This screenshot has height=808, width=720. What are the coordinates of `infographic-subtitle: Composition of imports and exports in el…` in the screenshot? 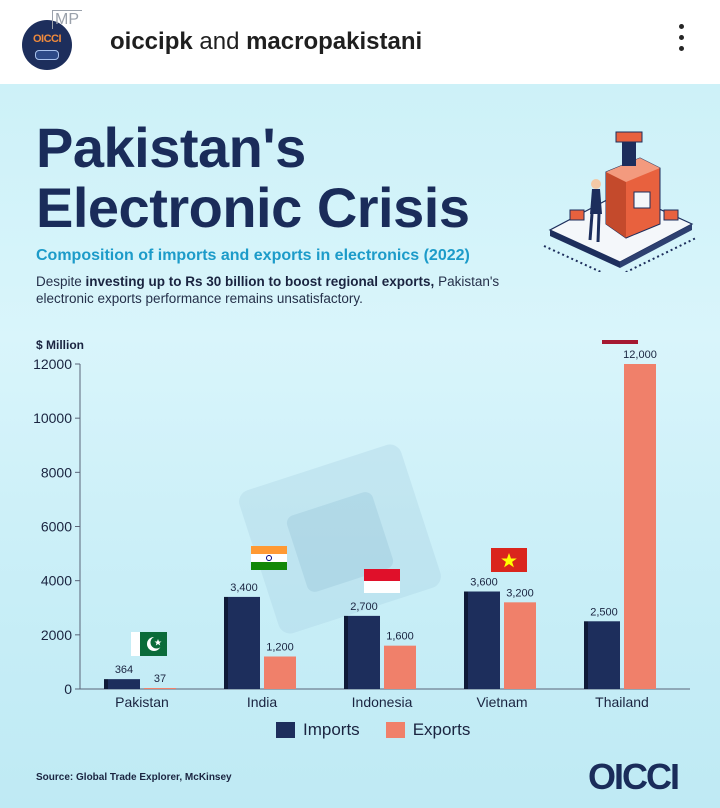 It's located at (253, 255).